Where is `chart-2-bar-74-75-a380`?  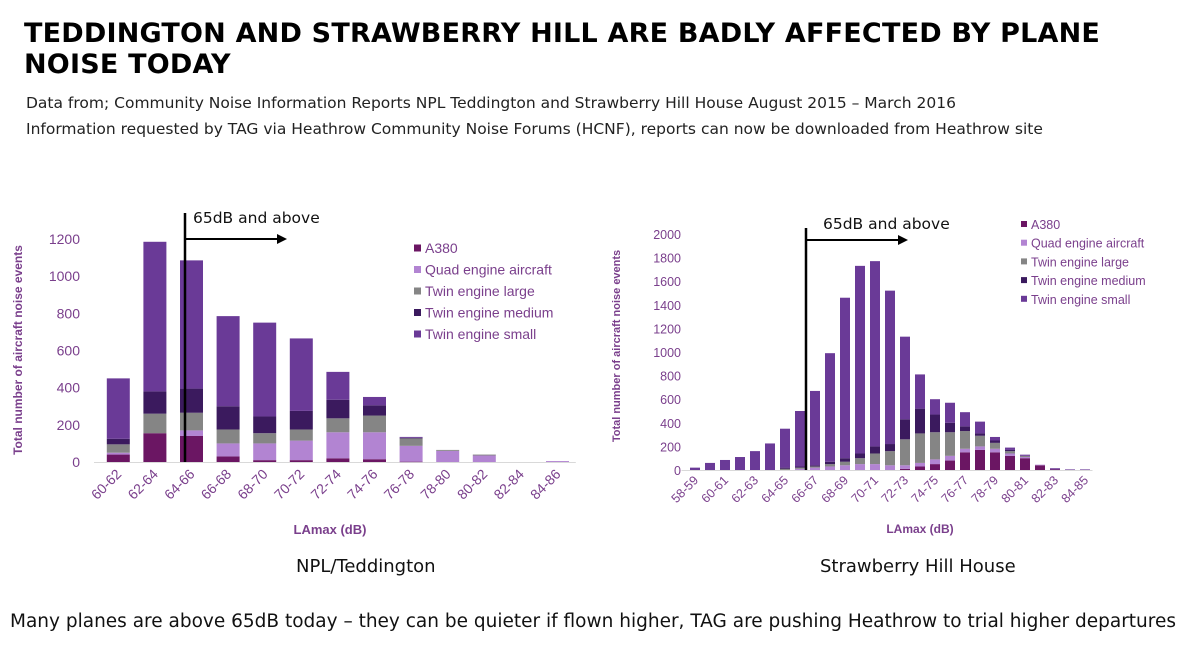
chart-2-bar-74-75-a380 is located at coordinates (935, 467).